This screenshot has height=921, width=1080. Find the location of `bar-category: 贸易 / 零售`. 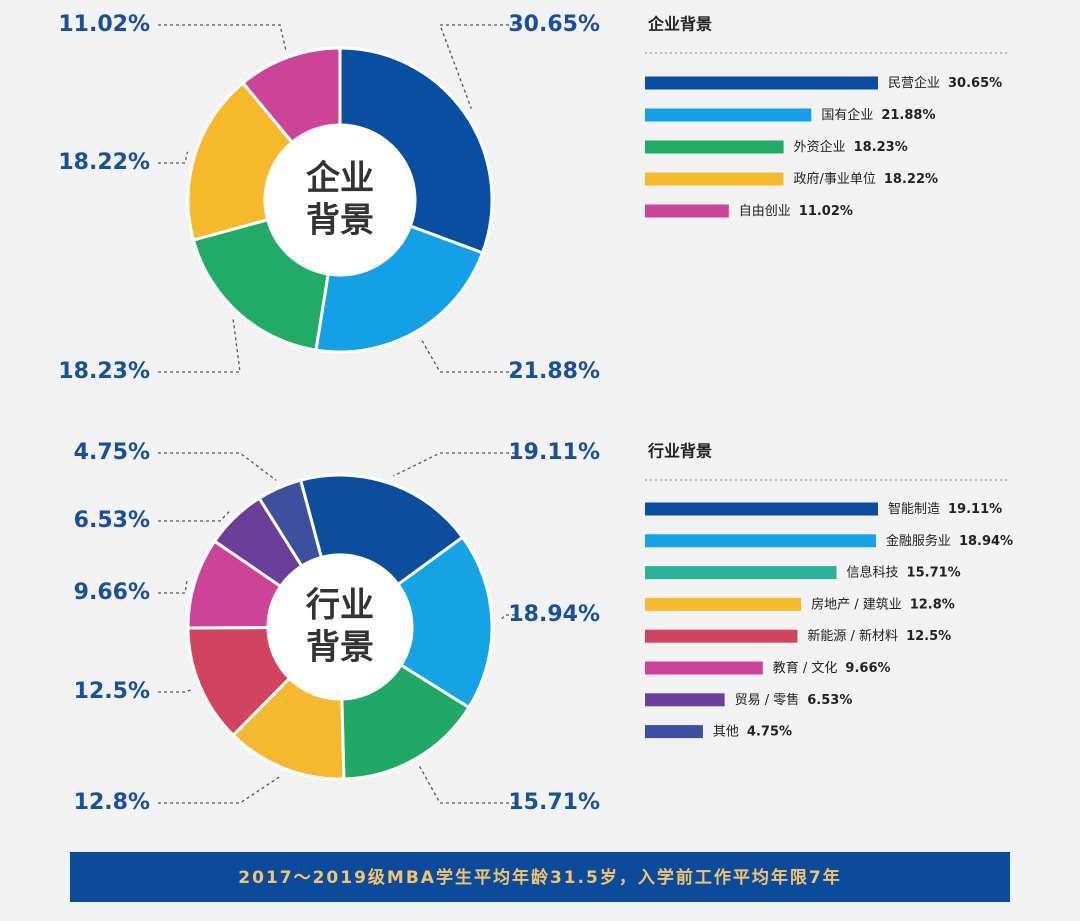

bar-category: 贸易 / 零售 is located at coordinates (767, 699).